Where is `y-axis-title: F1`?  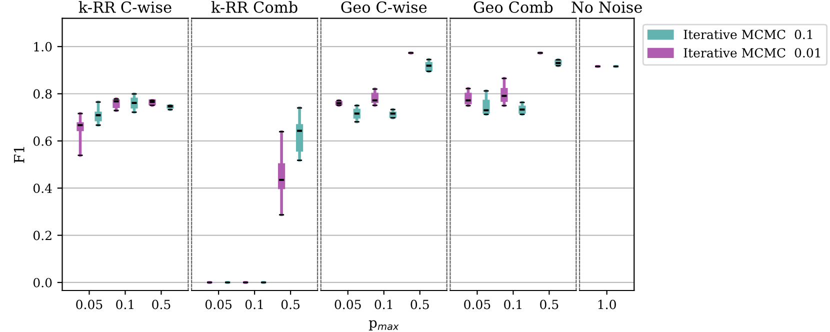 y-axis-title: F1 is located at coordinates (19, 155).